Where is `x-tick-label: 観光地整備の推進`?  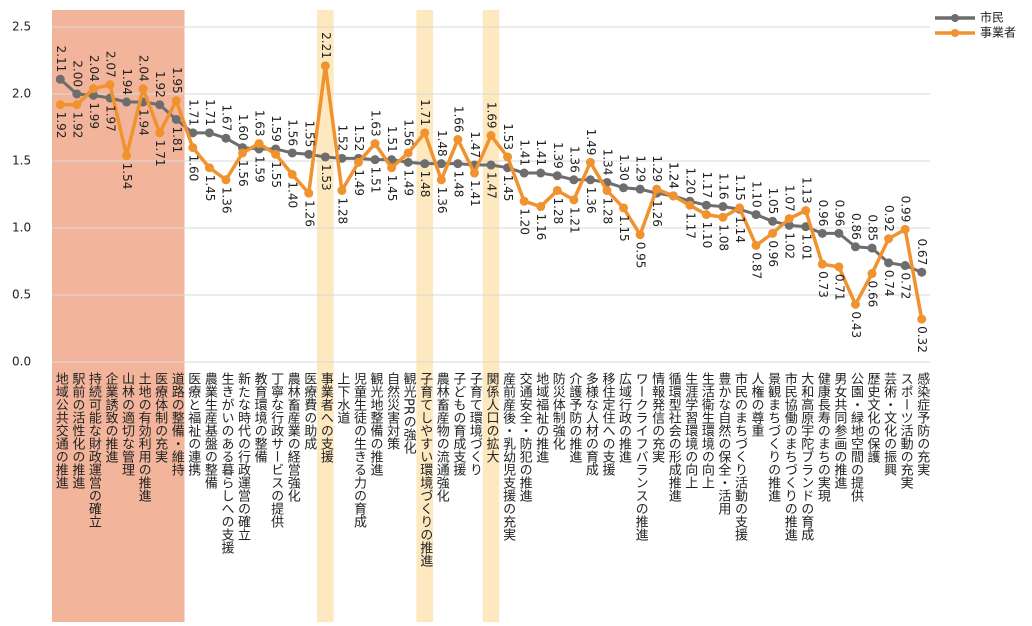
x-tick-label: 観光地整備の推進 is located at coordinates (376, 424).